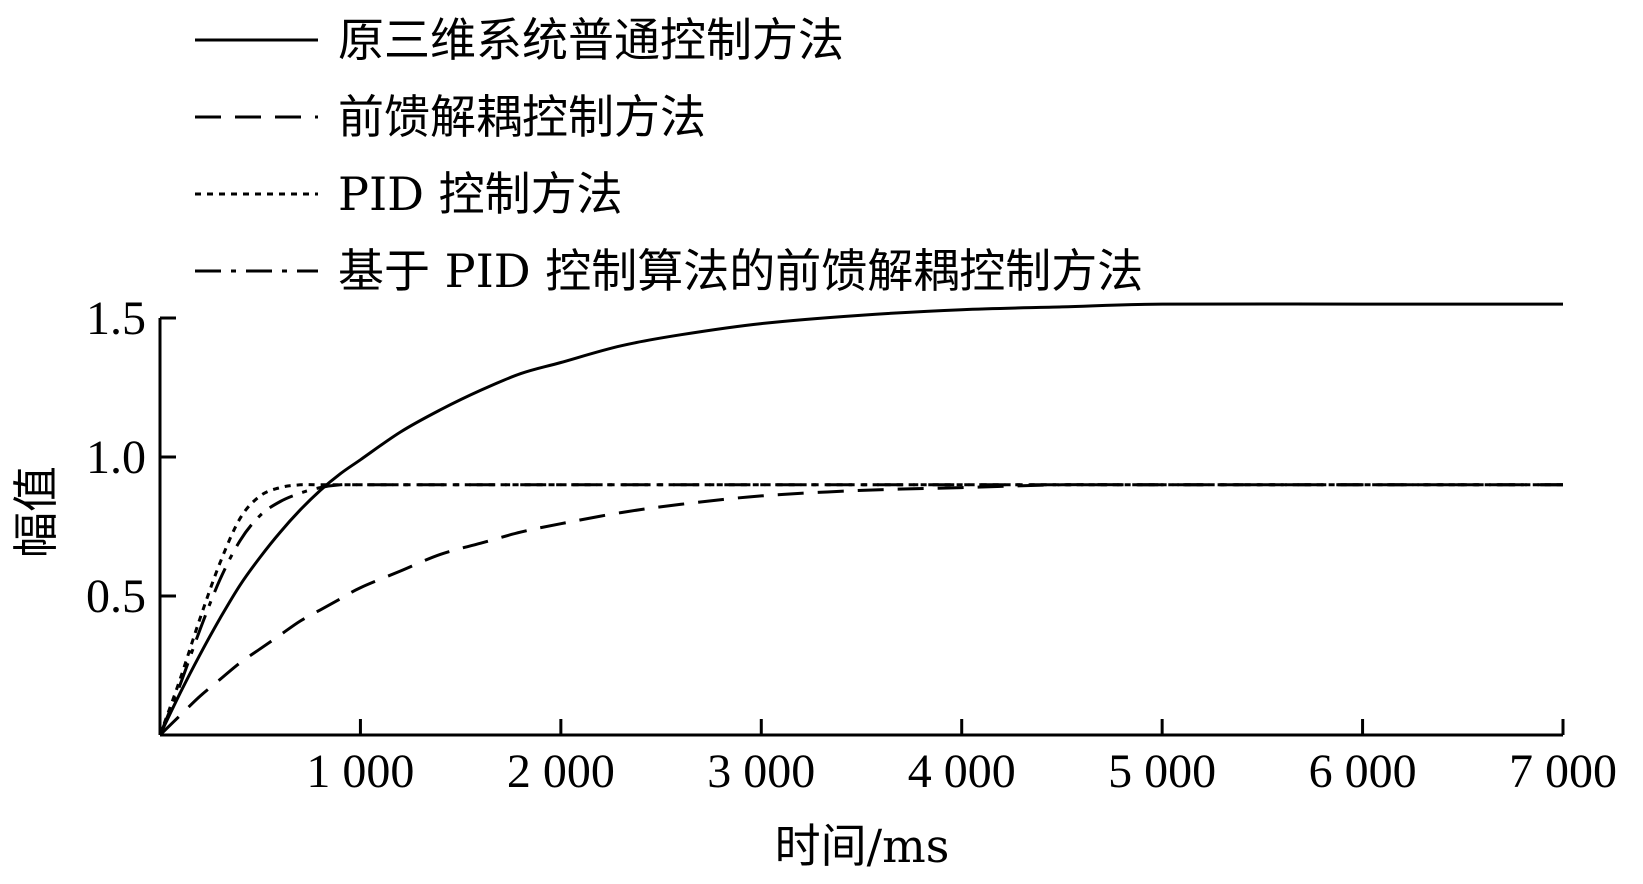  What do you see at coordinates (116, 318) in the screenshot?
I see `y-tick-label: 1.5` at bounding box center [116, 318].